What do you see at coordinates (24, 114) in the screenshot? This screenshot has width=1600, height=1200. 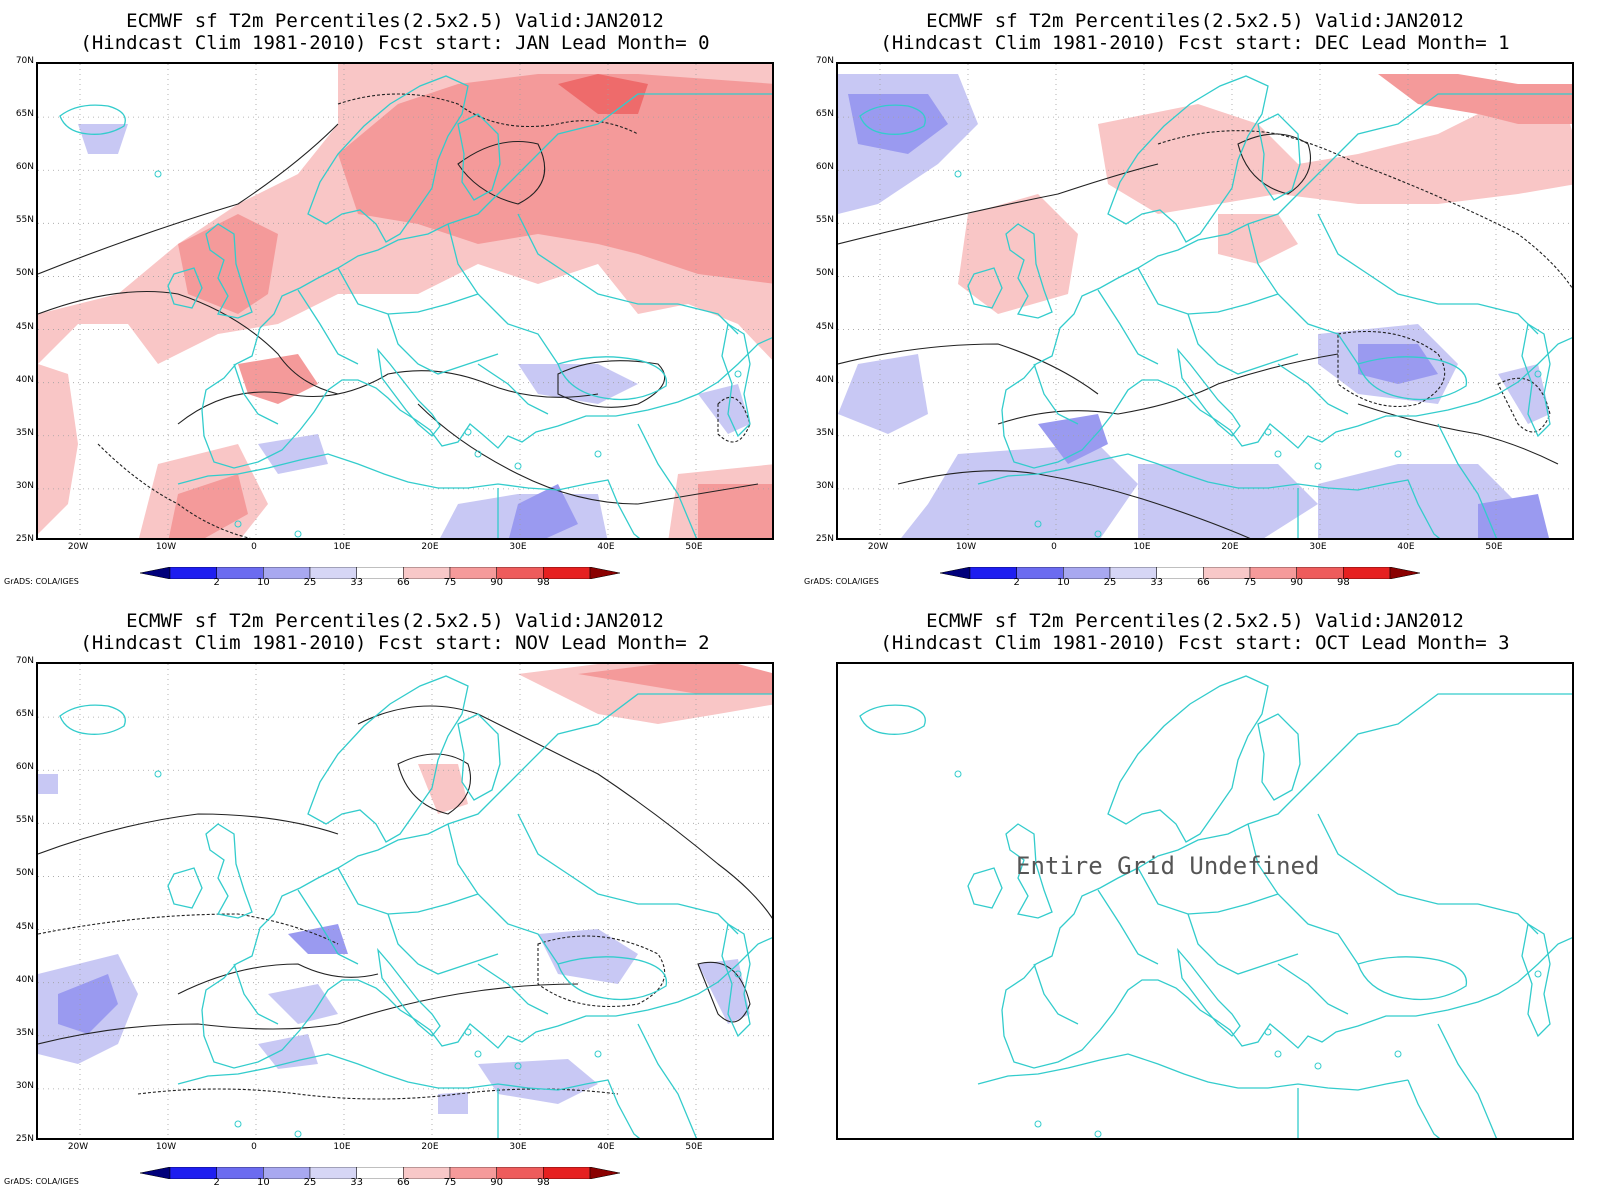 I see `lat-label: 65N` at bounding box center [24, 114].